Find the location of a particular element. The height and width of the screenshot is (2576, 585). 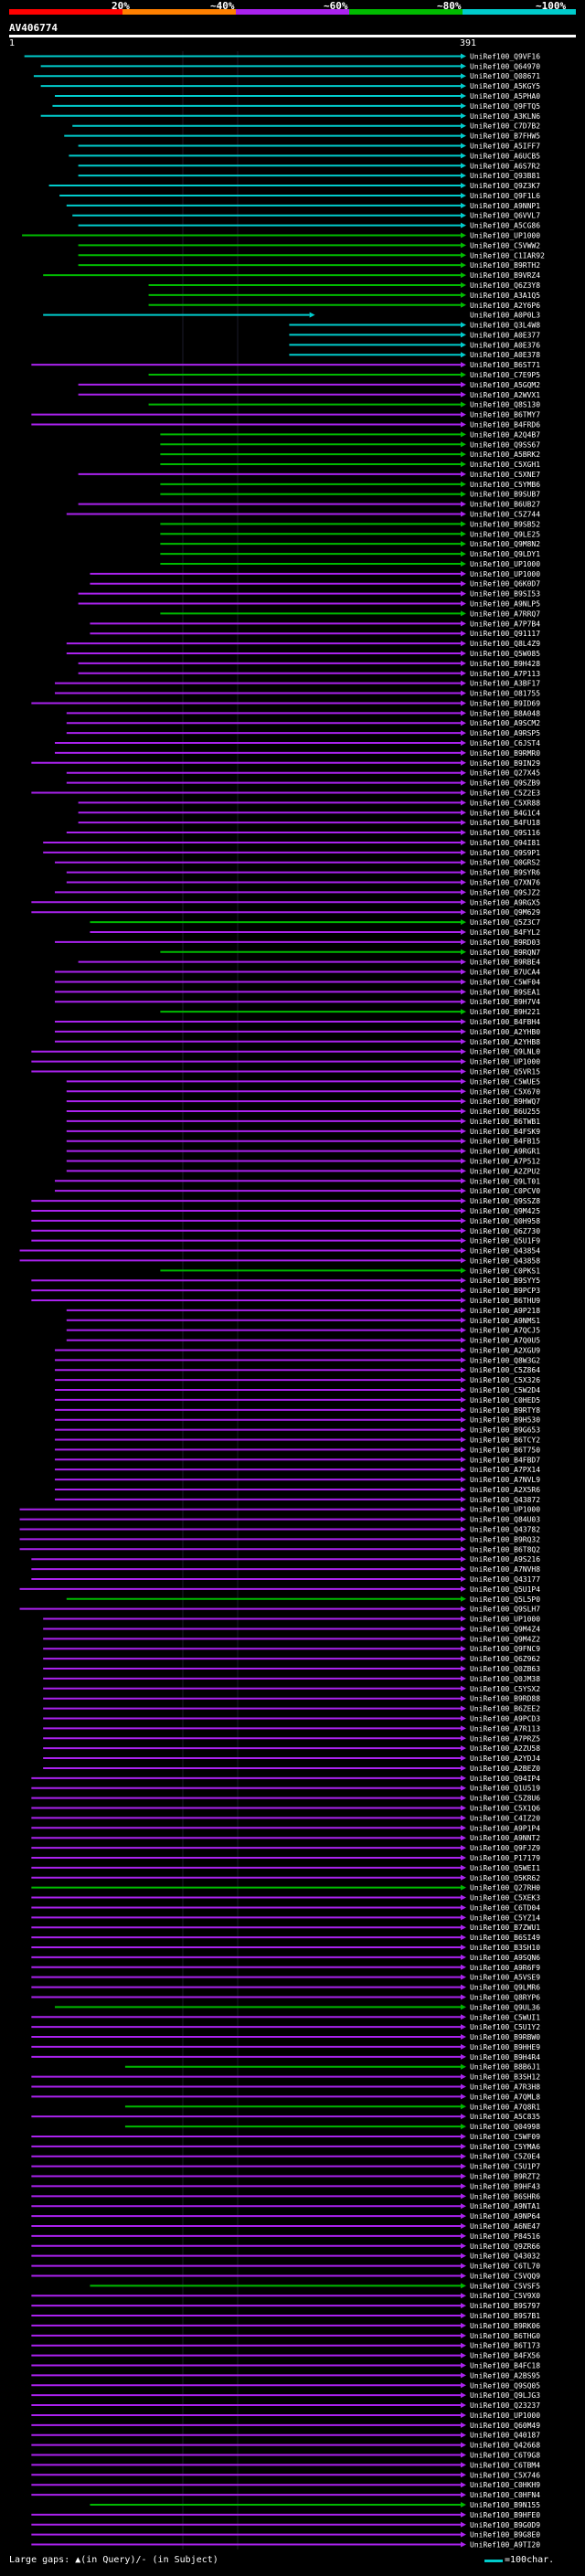

hit-row: UniRef100_A5KGY5 is located at coordinates (290, 86).